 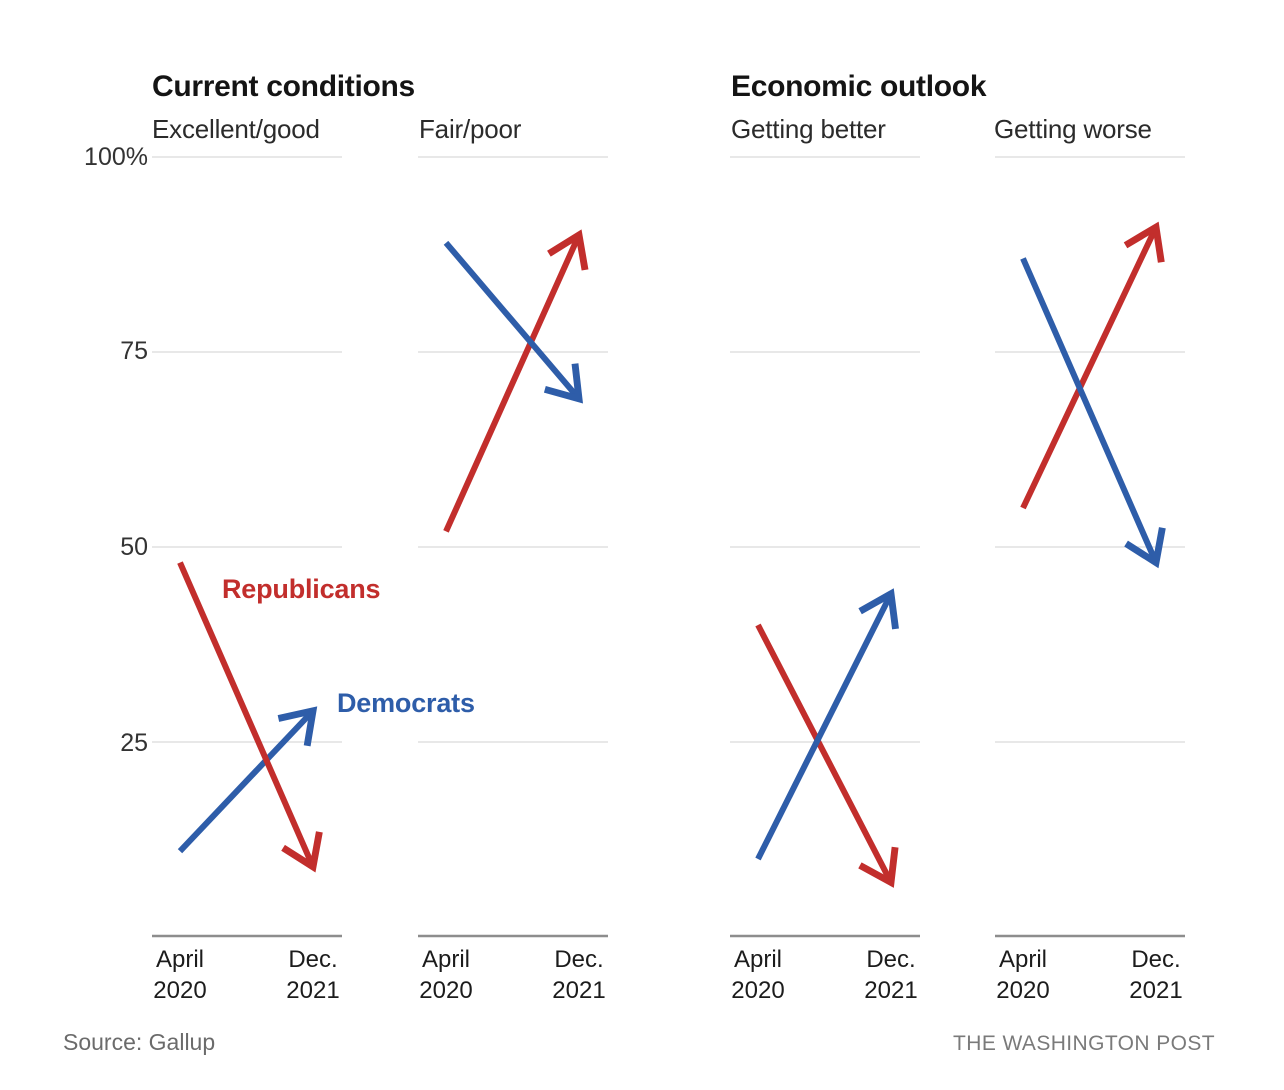 What do you see at coordinates (236, 129) in the screenshot?
I see `panel-label-excellent-good: Excellent/good` at bounding box center [236, 129].